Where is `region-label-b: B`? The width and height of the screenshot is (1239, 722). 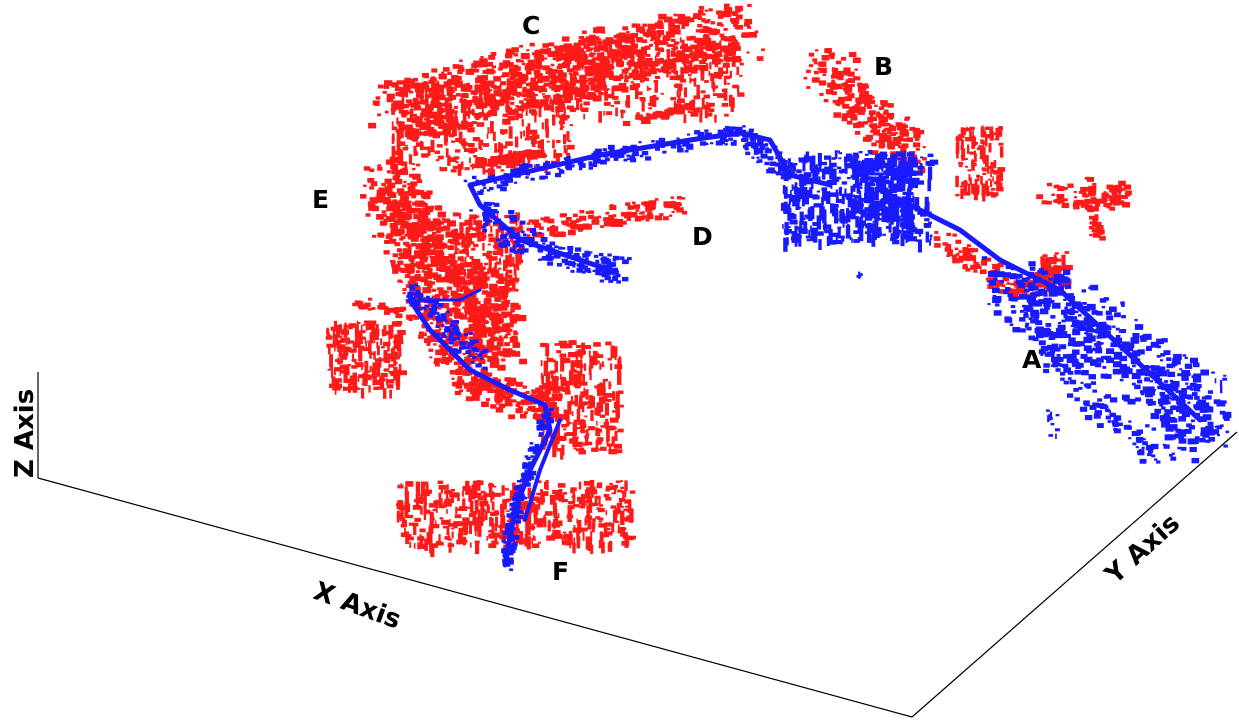
region-label-b: B is located at coordinates (883, 66).